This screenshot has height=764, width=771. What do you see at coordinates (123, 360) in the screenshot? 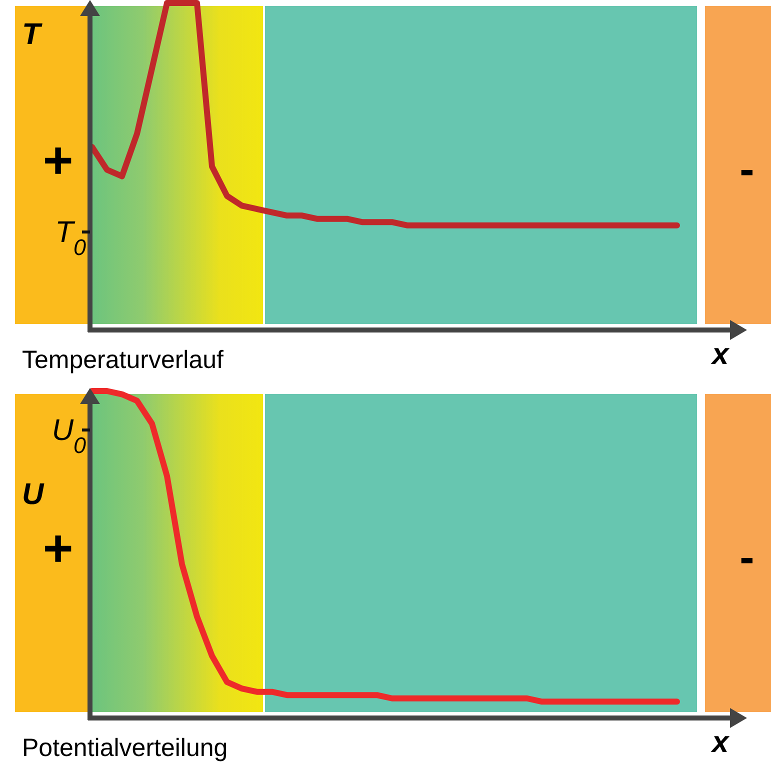
I see `text: Temperaturverlauf` at bounding box center [123, 360].